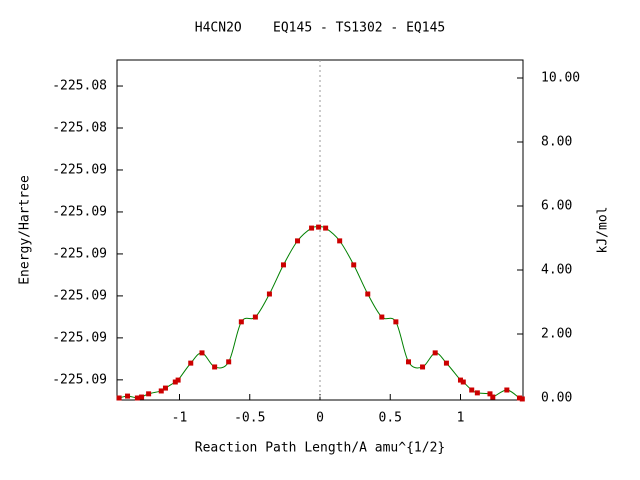  Describe the element at coordinates (180, 418) in the screenshot. I see `x-tick-label: -1` at that location.